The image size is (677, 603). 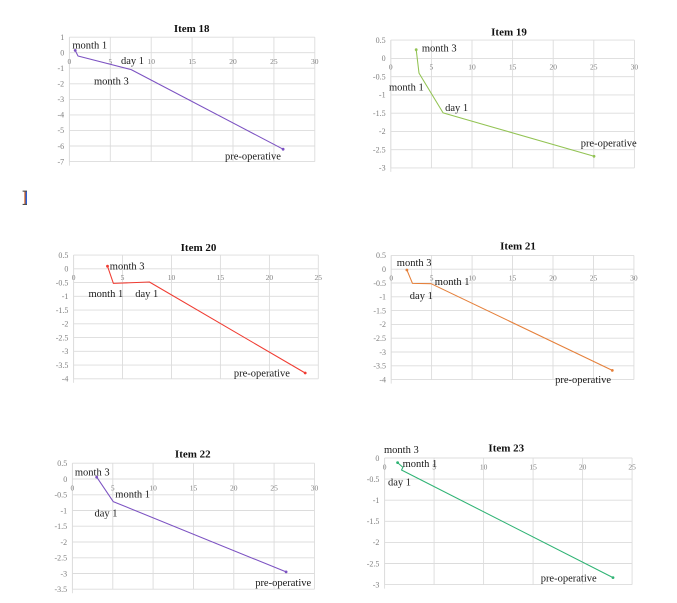 What do you see at coordinates (518, 246) in the screenshot?
I see `svg-text: Item 21` at bounding box center [518, 246].